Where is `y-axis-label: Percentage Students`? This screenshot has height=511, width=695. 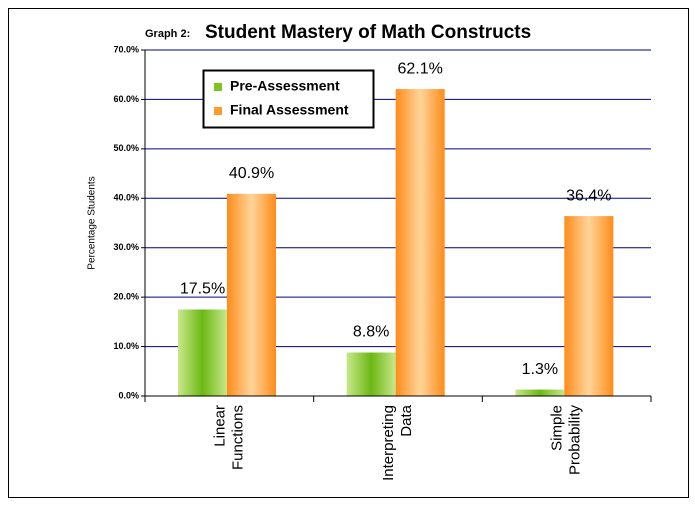 y-axis-label: Percentage Students is located at coordinates (92, 222).